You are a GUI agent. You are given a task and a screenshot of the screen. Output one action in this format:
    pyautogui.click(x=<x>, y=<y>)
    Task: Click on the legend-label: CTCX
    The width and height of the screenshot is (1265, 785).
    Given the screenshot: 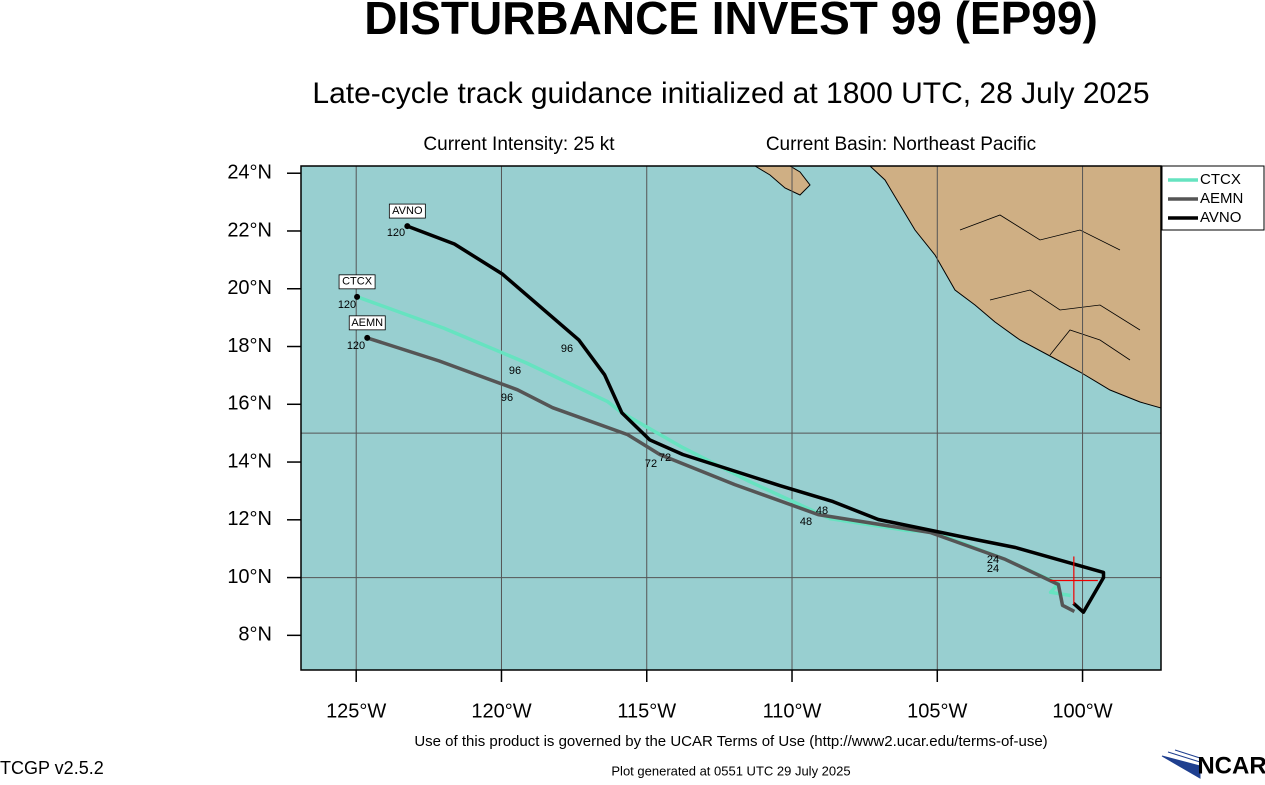 What is the action you would take?
    pyautogui.click(x=1220, y=179)
    